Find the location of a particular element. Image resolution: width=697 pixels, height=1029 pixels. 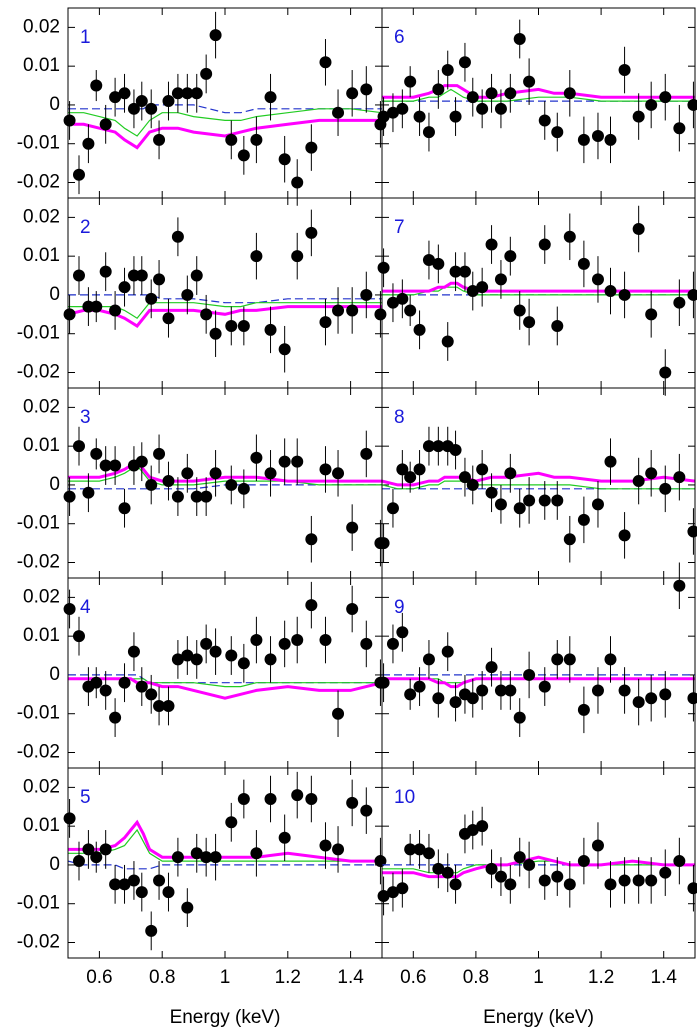

panel: 7 is located at coordinates (537, 296).